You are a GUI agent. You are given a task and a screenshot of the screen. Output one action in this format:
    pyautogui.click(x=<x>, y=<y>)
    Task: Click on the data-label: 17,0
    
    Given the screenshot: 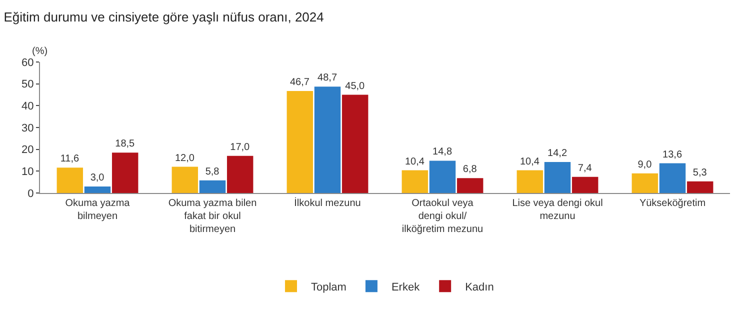 What is the action you would take?
    pyautogui.click(x=240, y=147)
    